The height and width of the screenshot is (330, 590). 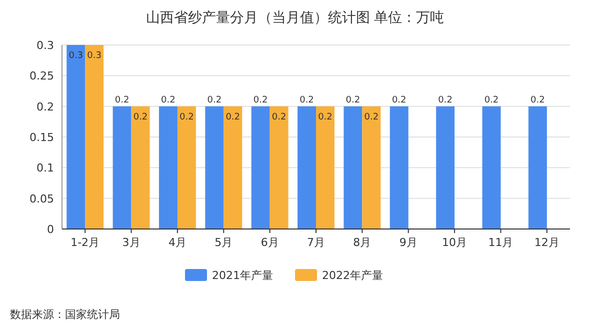 What do you see at coordinates (177, 242) in the screenshot?
I see `x-tick-label: 4月` at bounding box center [177, 242].